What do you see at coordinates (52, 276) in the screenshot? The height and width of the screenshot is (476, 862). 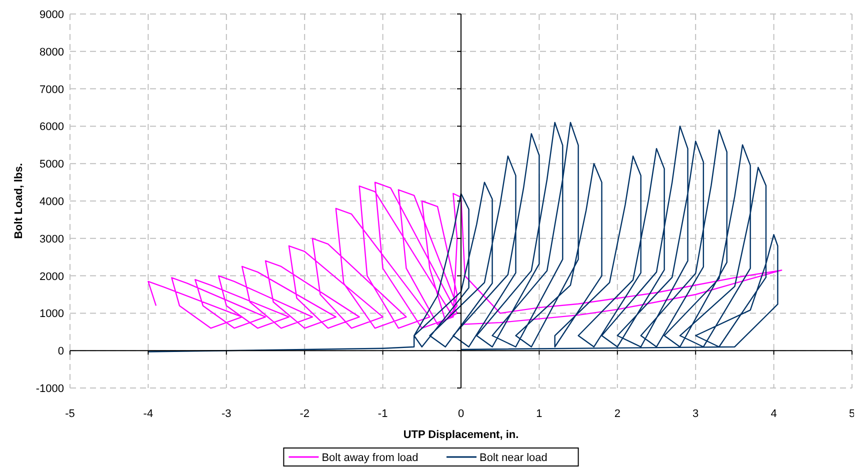 I see `y-tick-label: 2000` at bounding box center [52, 276].